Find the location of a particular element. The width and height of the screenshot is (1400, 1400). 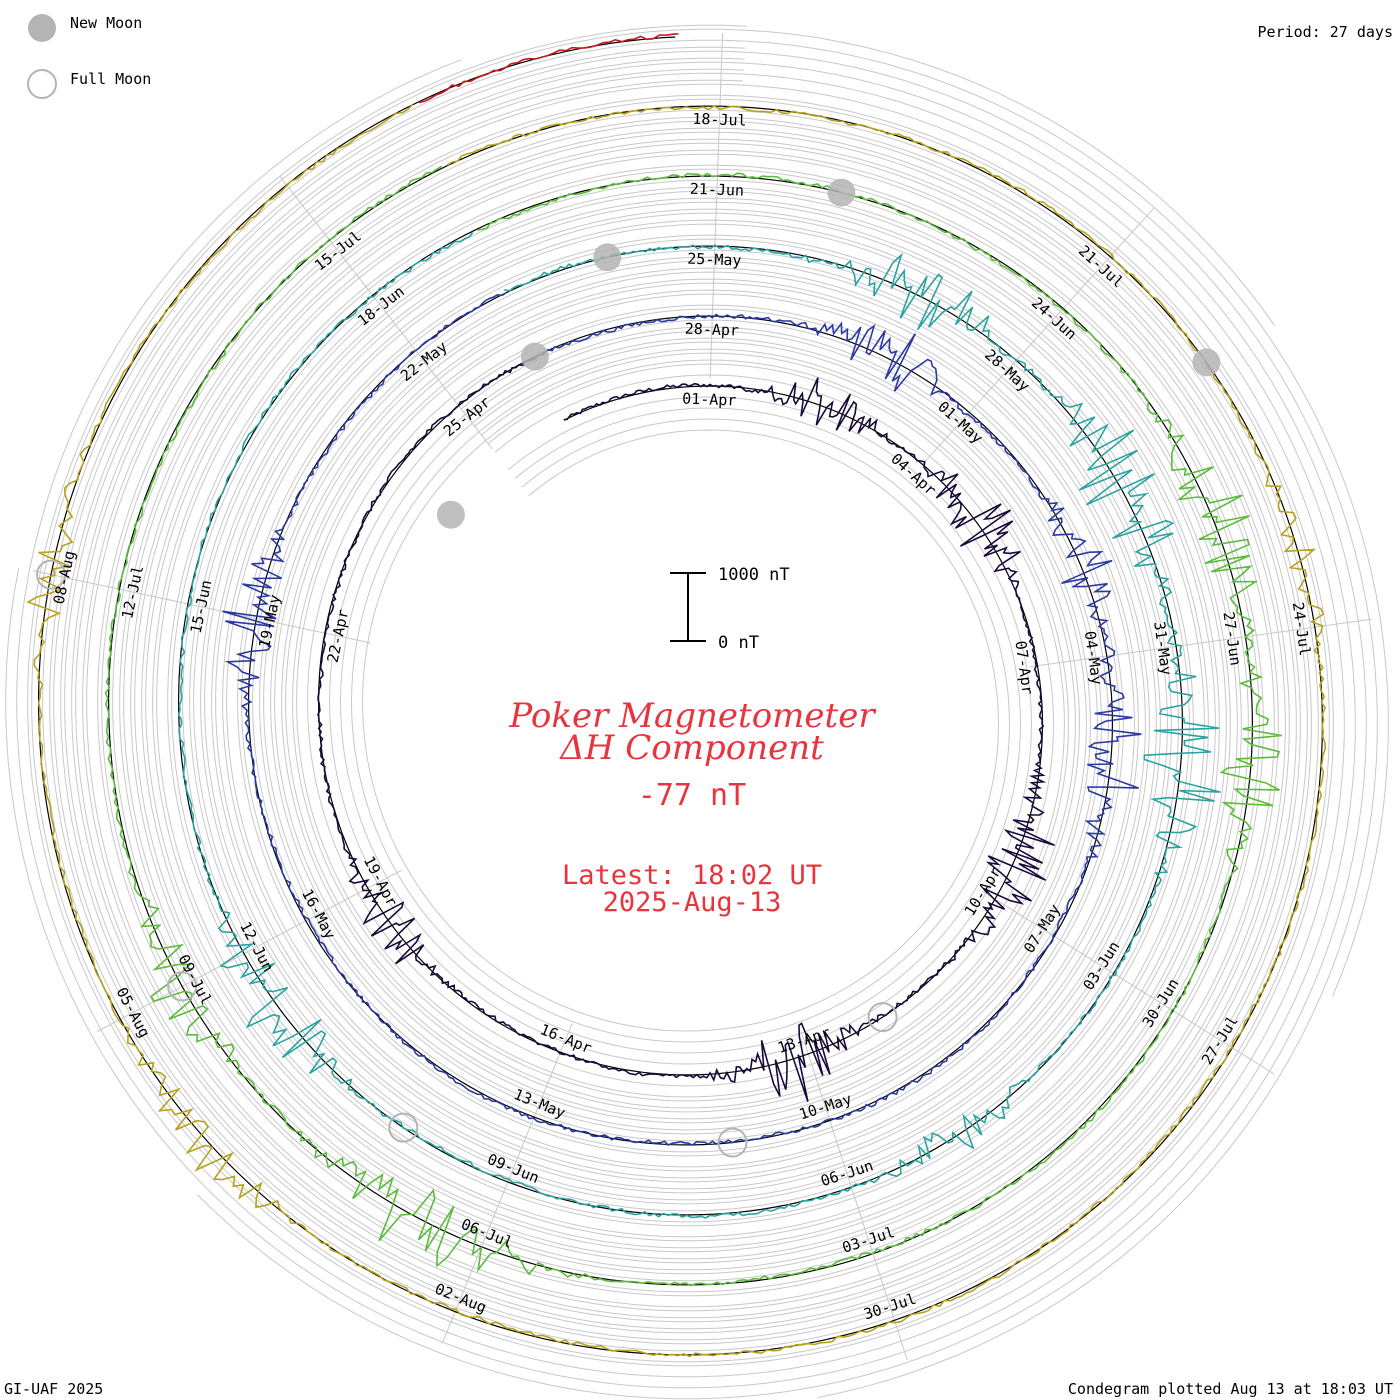

latest-time: Latest: 18:02 UT is located at coordinates (692, 875).